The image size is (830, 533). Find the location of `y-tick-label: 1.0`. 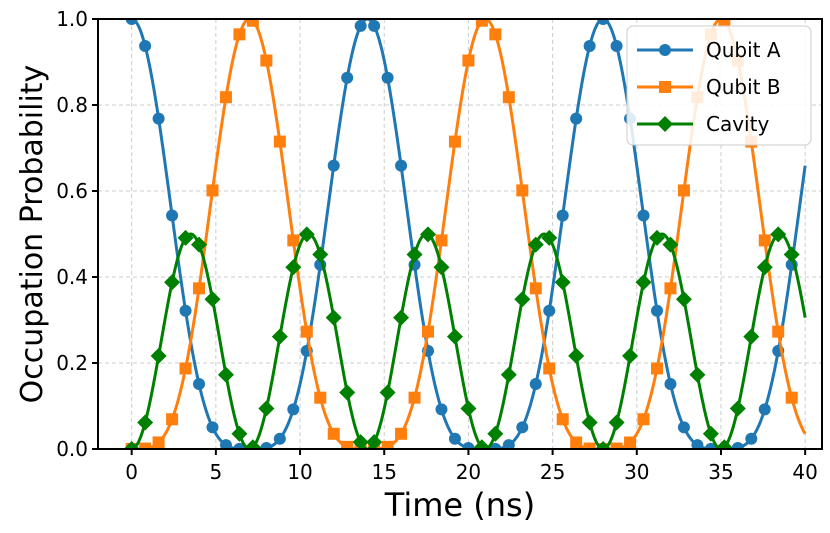

y-tick-label: 1.0 is located at coordinates (72, 19).